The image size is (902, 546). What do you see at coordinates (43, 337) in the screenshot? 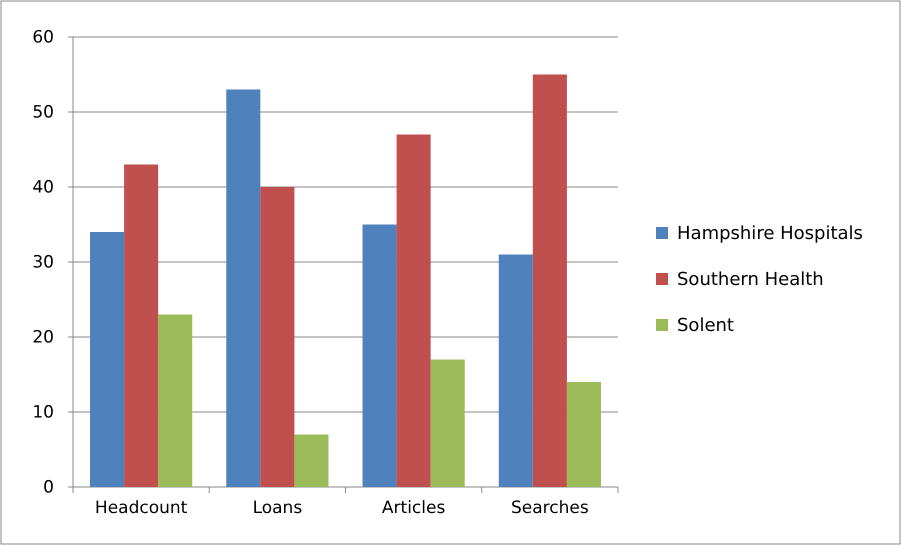
I see `y-tick-label: 20` at bounding box center [43, 337].